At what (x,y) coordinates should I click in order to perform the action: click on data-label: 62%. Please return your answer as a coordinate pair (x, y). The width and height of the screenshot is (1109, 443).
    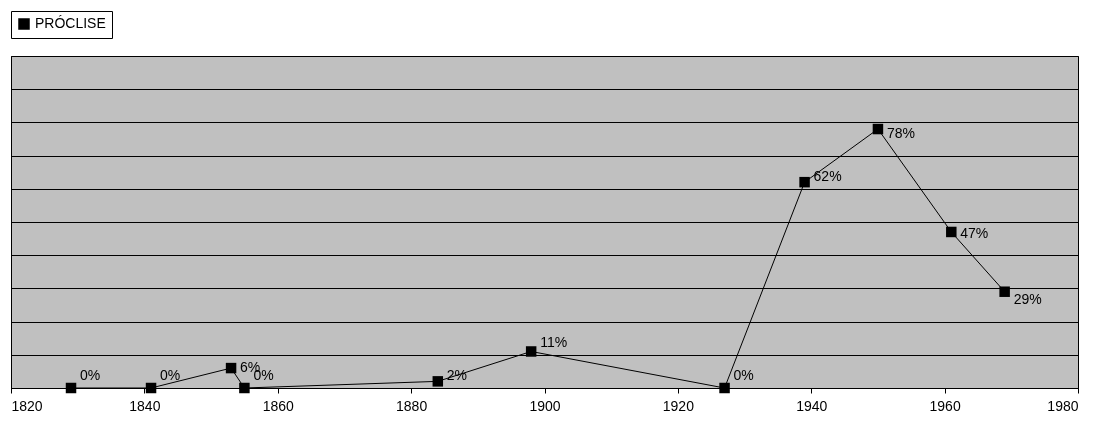
    Looking at the image, I should click on (827, 176).